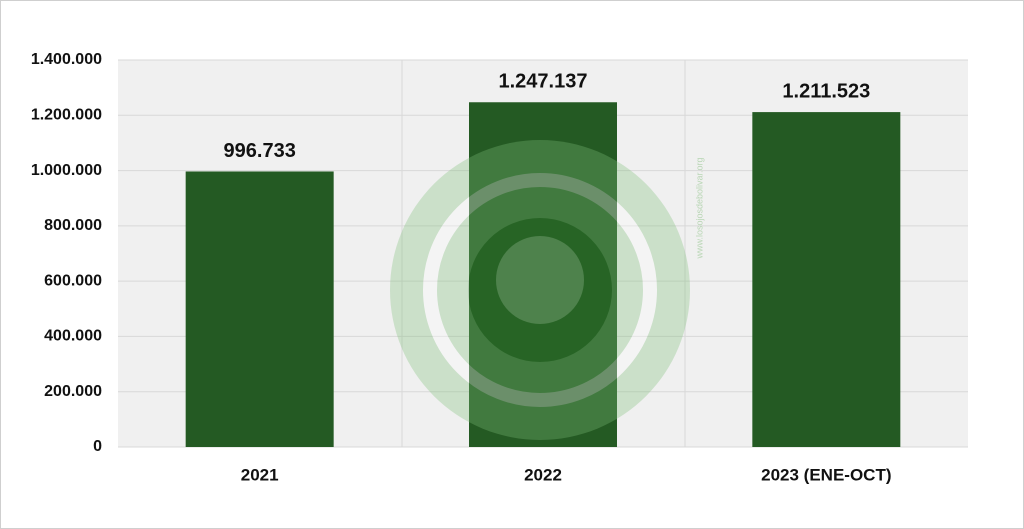 The image size is (1024, 529). I want to click on x-tick-label: 2022, so click(543, 474).